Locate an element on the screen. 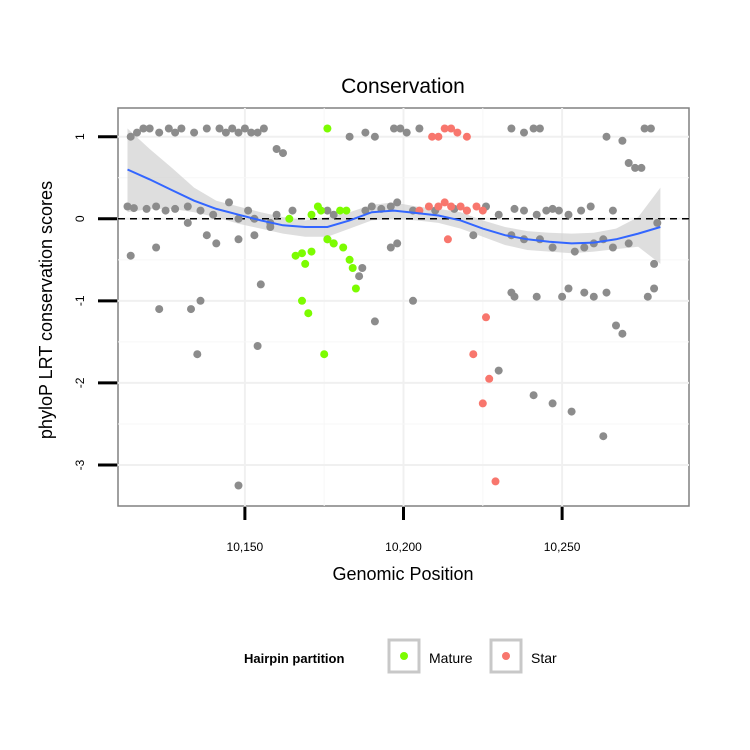  y-tick-label: 0 is located at coordinates (80, 218).